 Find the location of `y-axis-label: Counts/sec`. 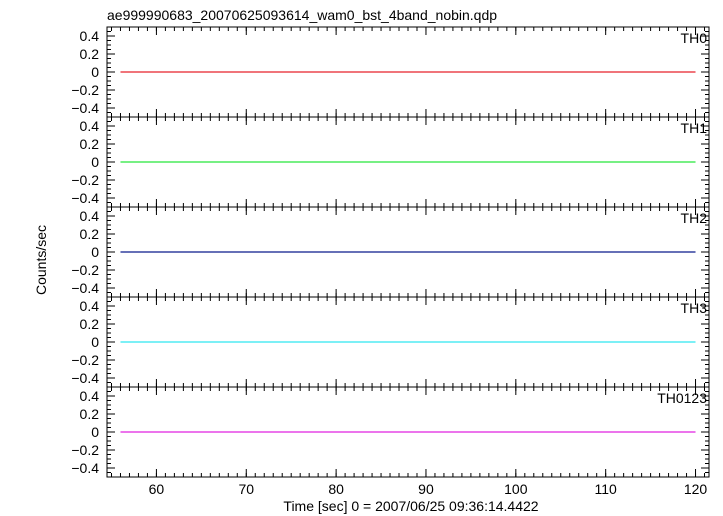

y-axis-label: Counts/sec is located at coordinates (41, 260).